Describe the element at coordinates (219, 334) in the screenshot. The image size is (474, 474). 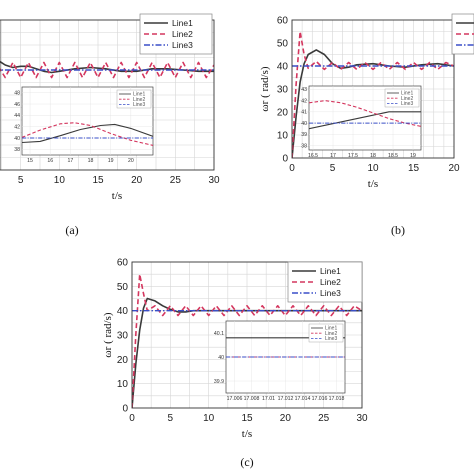
I see `chart-c-inset-ytick-label: 40.1` at that location.